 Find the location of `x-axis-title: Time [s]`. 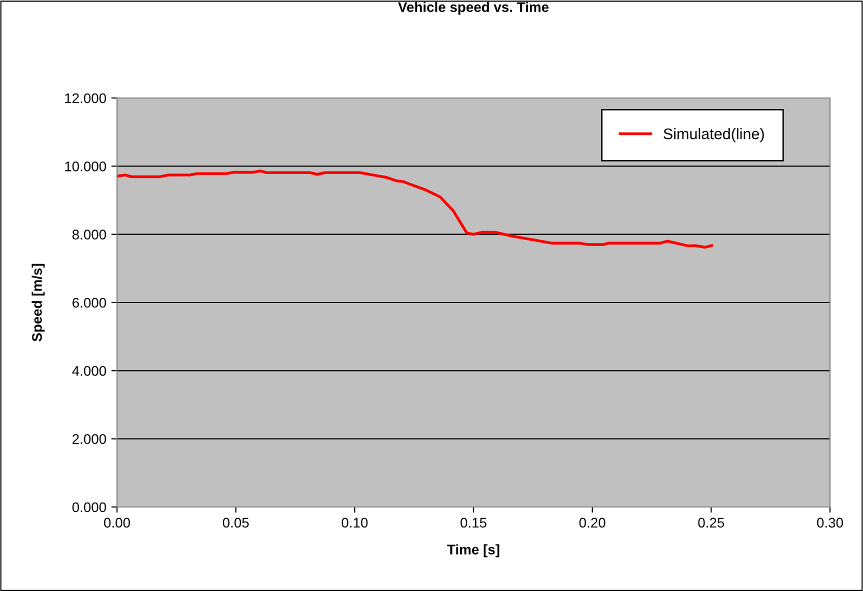

x-axis-title: Time [s] is located at coordinates (473, 551).